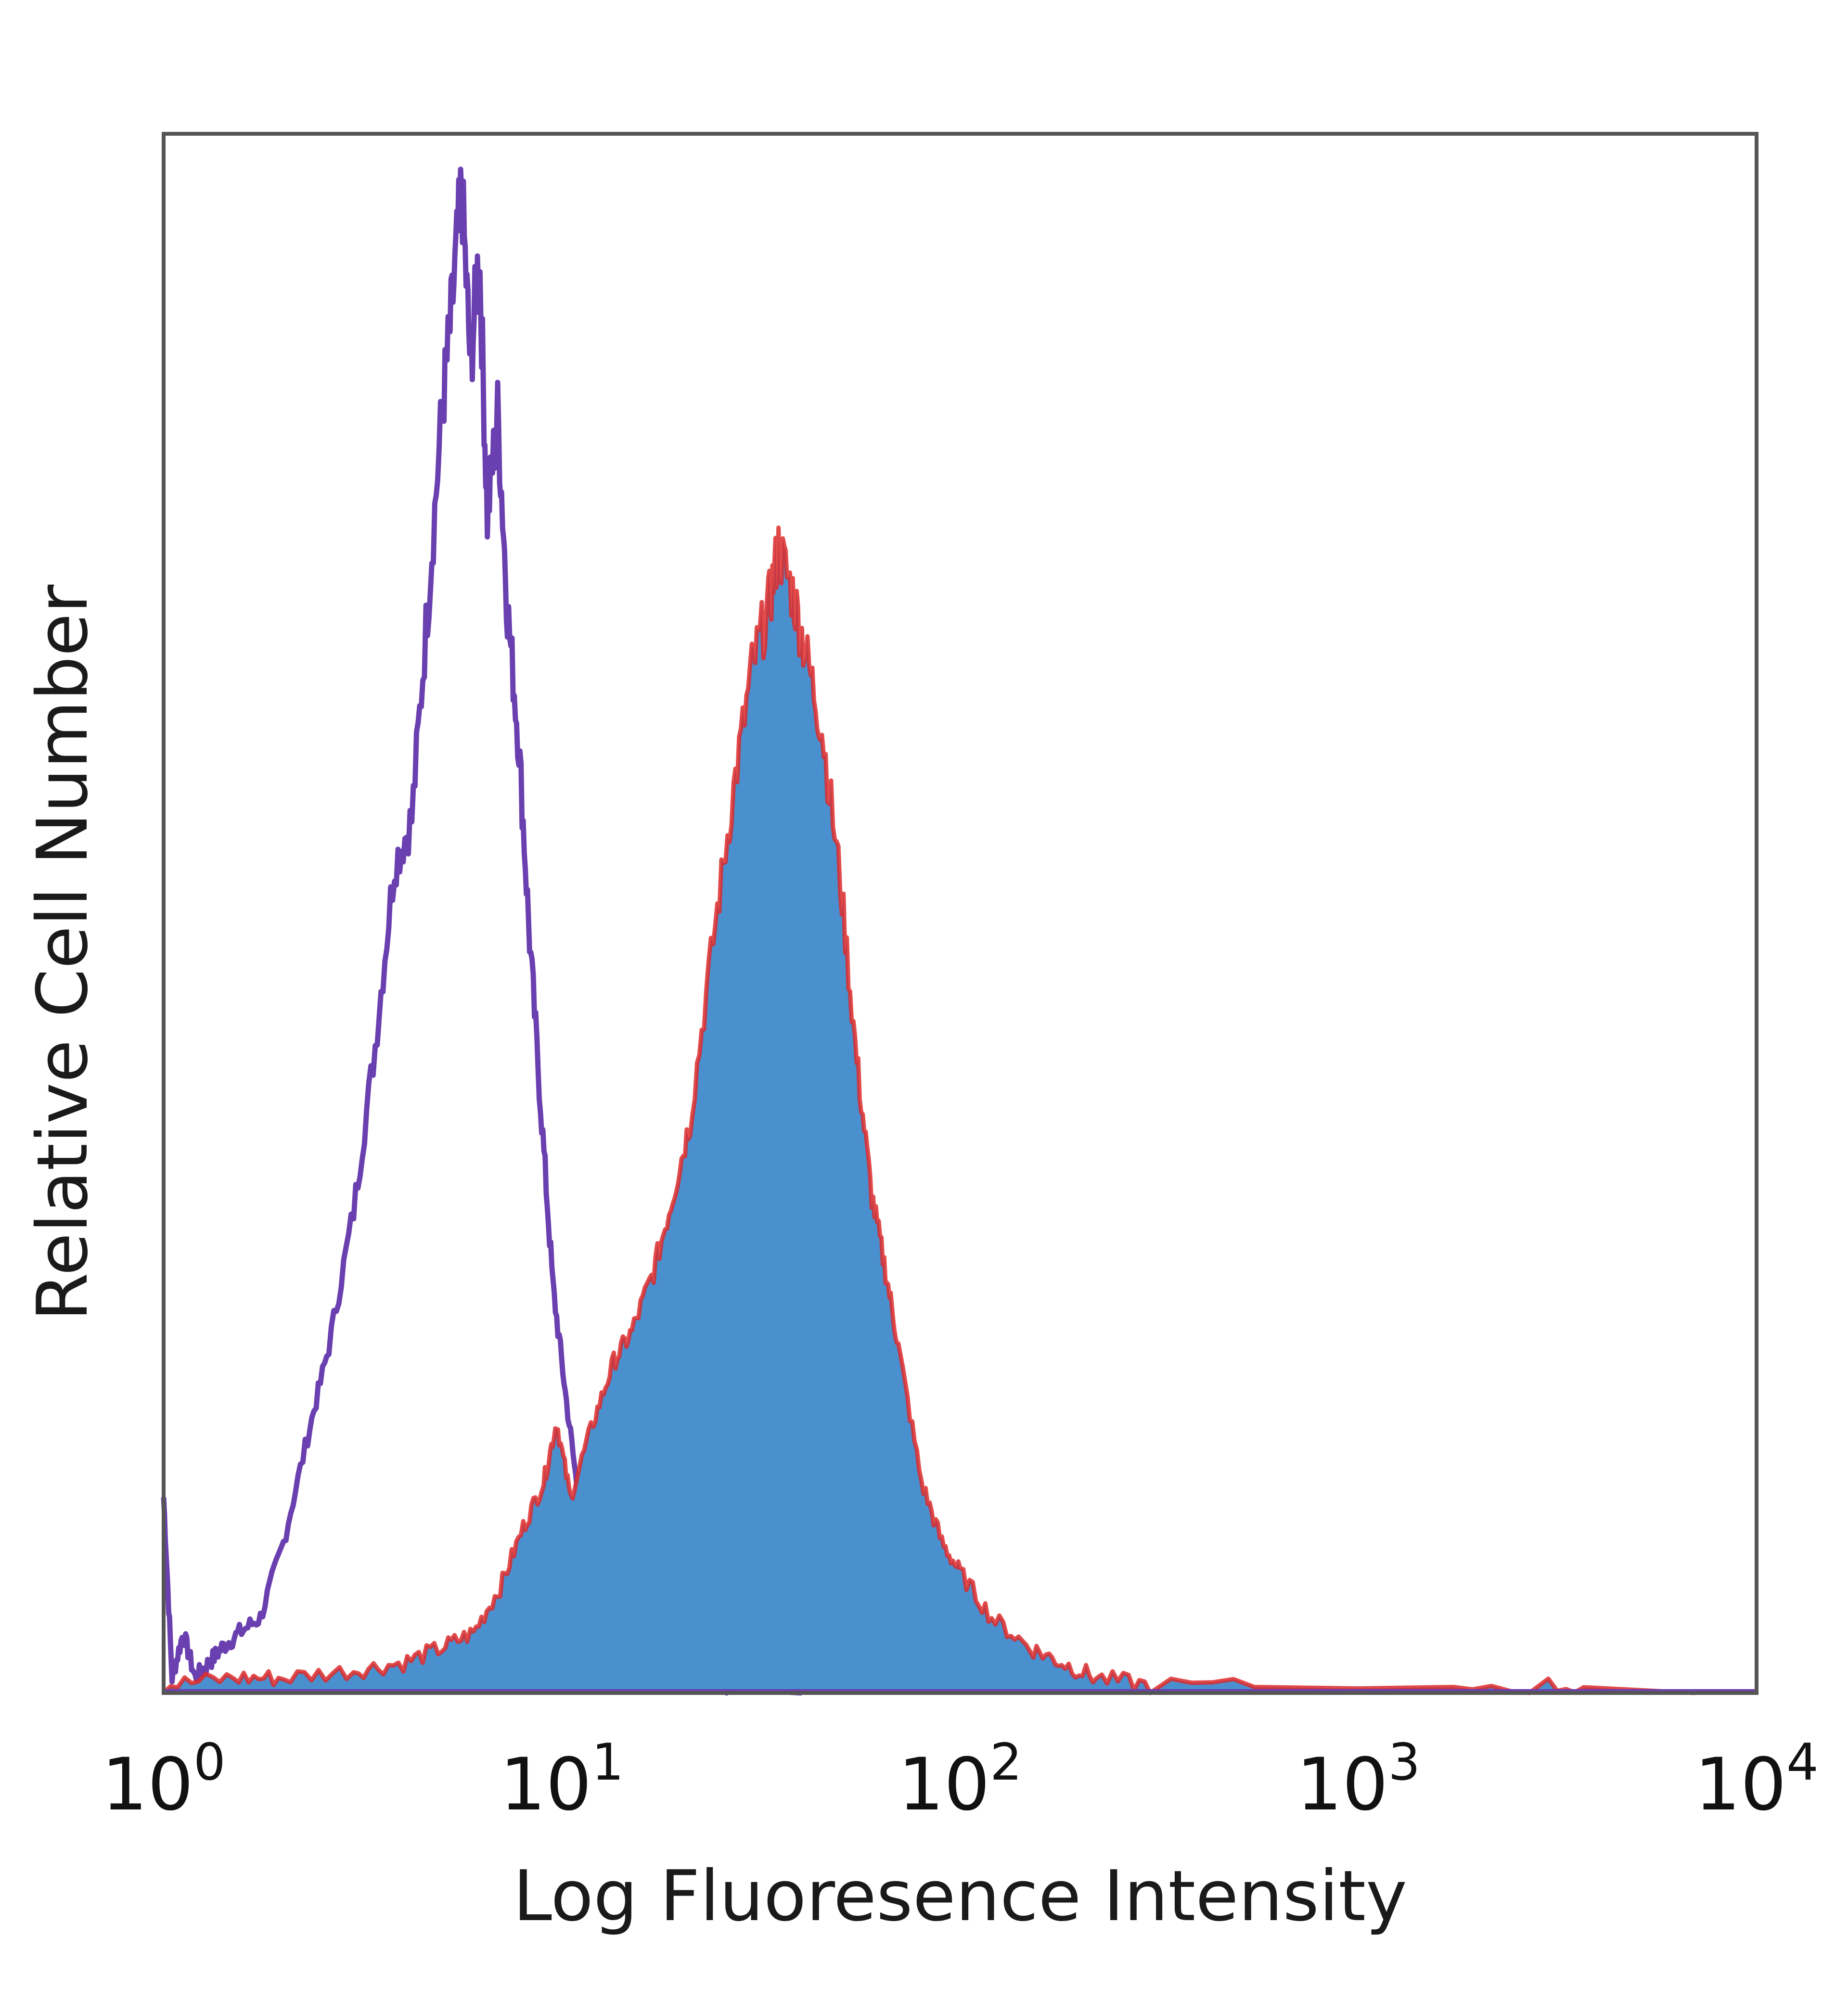 The height and width of the screenshot is (2000, 1848). What do you see at coordinates (62, 952) in the screenshot?
I see `y-axis-title: Relative Cell Number` at bounding box center [62, 952].